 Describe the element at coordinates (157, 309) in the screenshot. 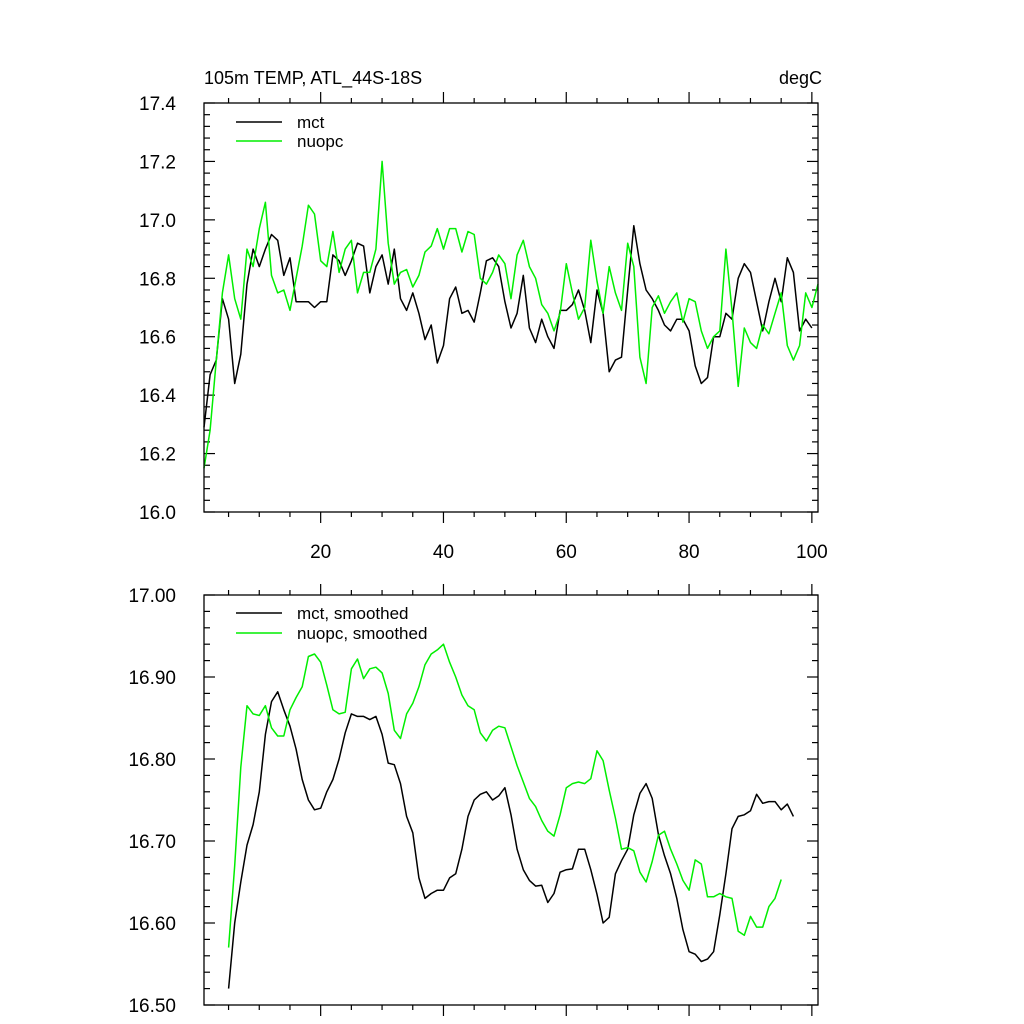

I see `y-tick-labels: 16.0 16.2 16.4 16.6 16.8 17.0 17.2 17.4` at that location.